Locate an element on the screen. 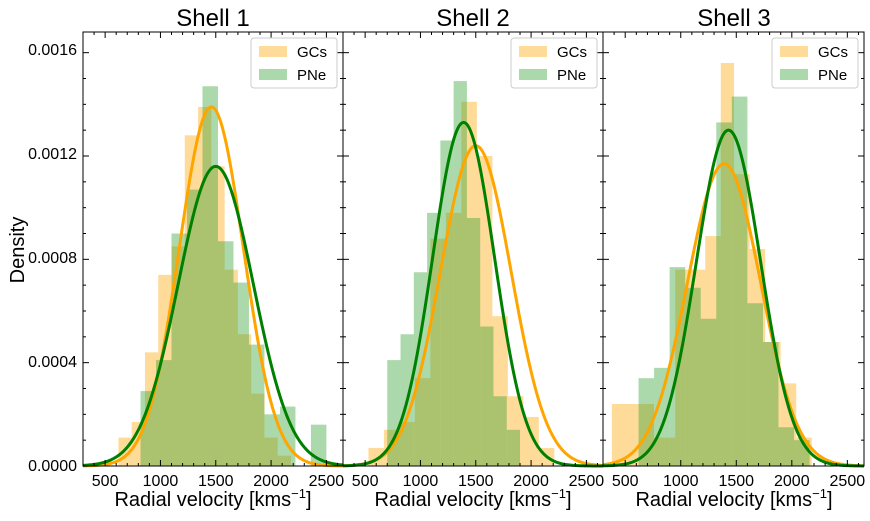 The image size is (870, 521). y-tick-label: 0.0012 is located at coordinates (52, 154).